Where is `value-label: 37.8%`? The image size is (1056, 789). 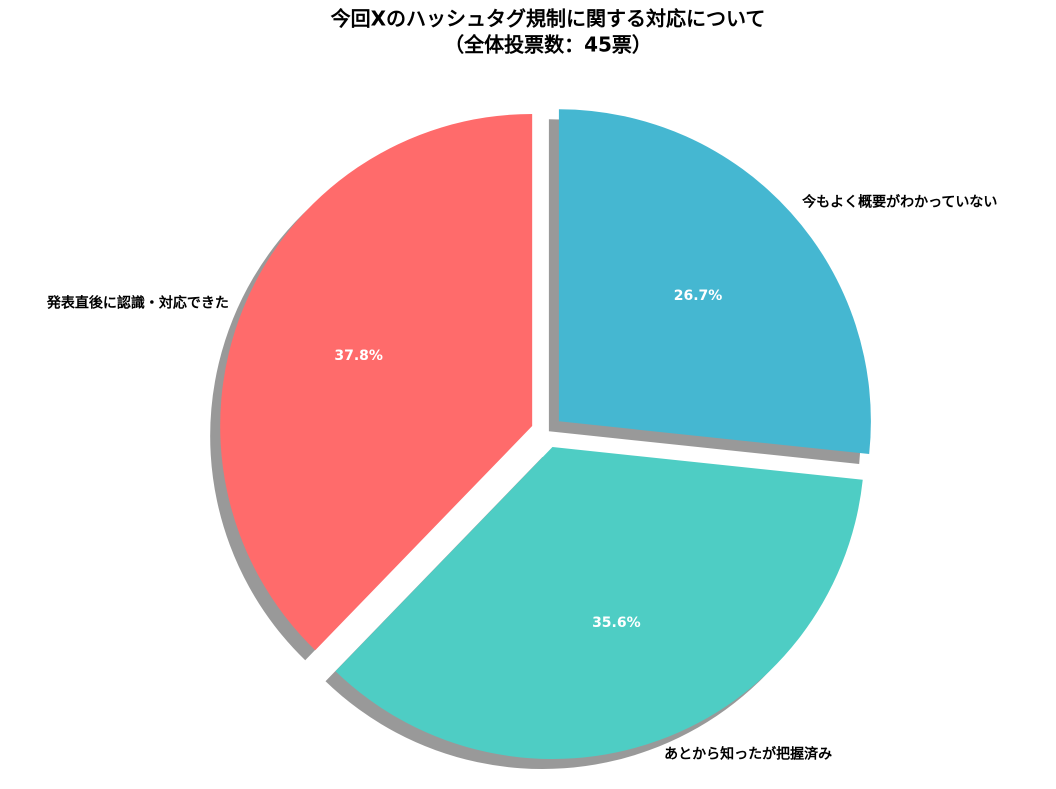 value-label: 37.8% is located at coordinates (358, 356).